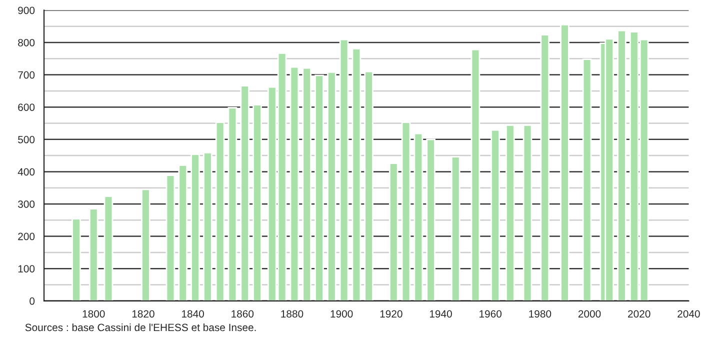 The width and height of the screenshot is (710, 340). I want to click on y-tick-label: 500, so click(26, 140).